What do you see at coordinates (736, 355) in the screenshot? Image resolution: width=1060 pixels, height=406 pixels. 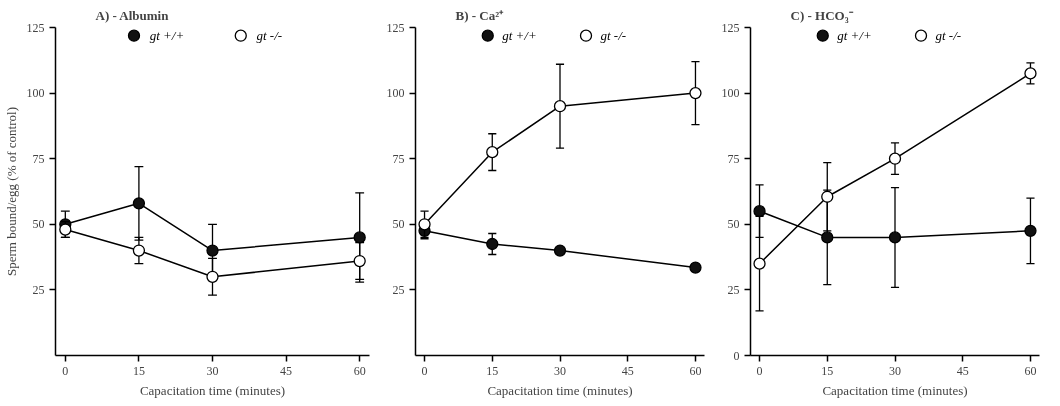 I see `y-tick-label: 0` at bounding box center [736, 355].